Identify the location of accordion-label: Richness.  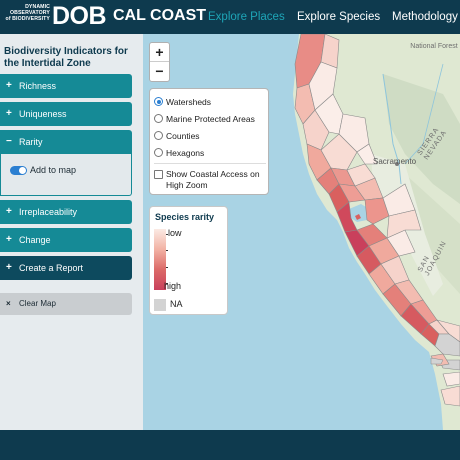
(38, 86).